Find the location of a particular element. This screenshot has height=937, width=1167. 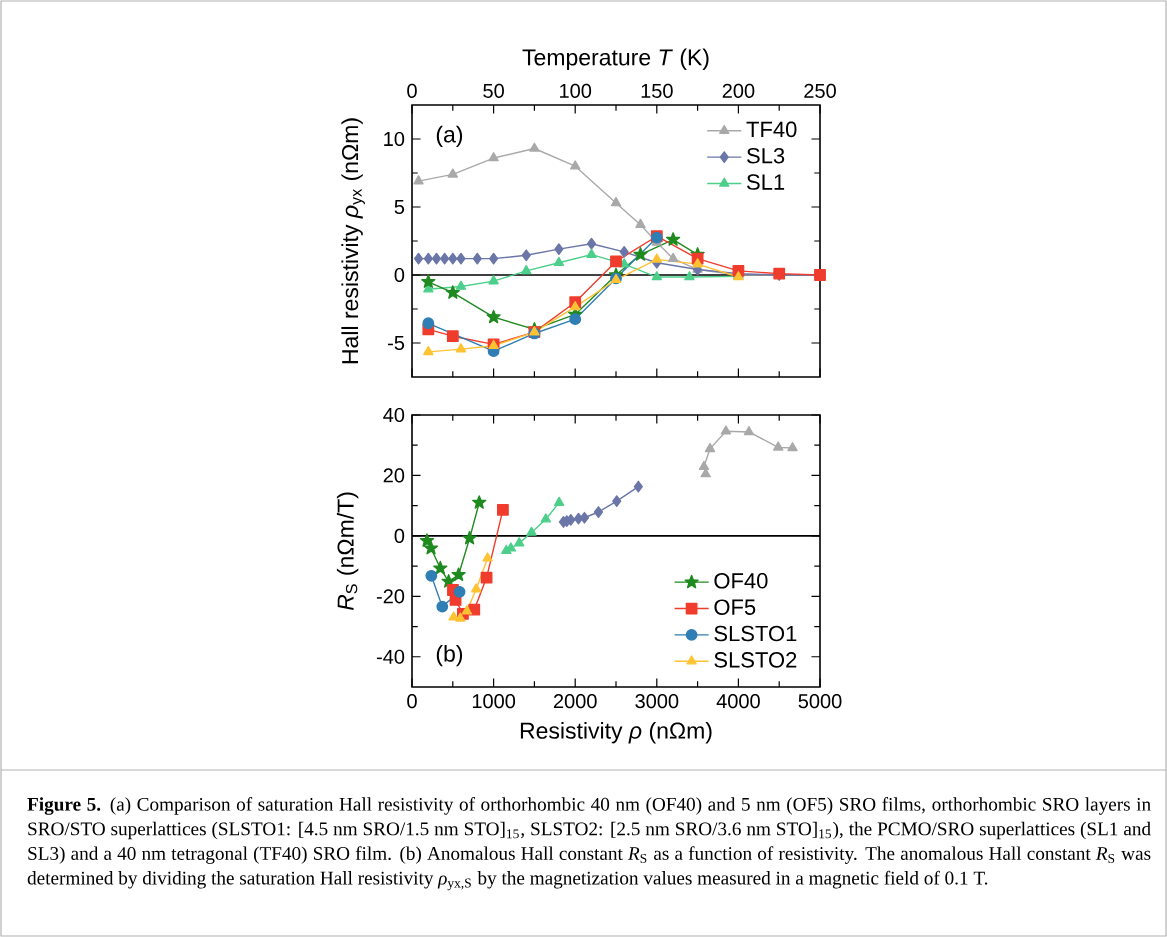

x-tick-label: 50 is located at coordinates (493, 90).